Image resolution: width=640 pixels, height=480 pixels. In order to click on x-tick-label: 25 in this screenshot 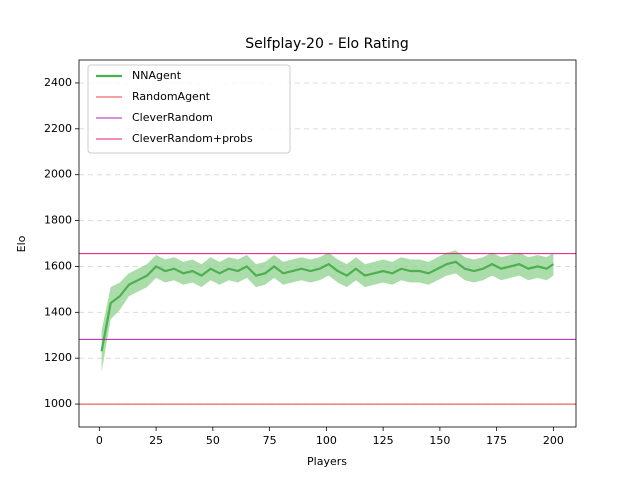, I will do `click(156, 440)`.